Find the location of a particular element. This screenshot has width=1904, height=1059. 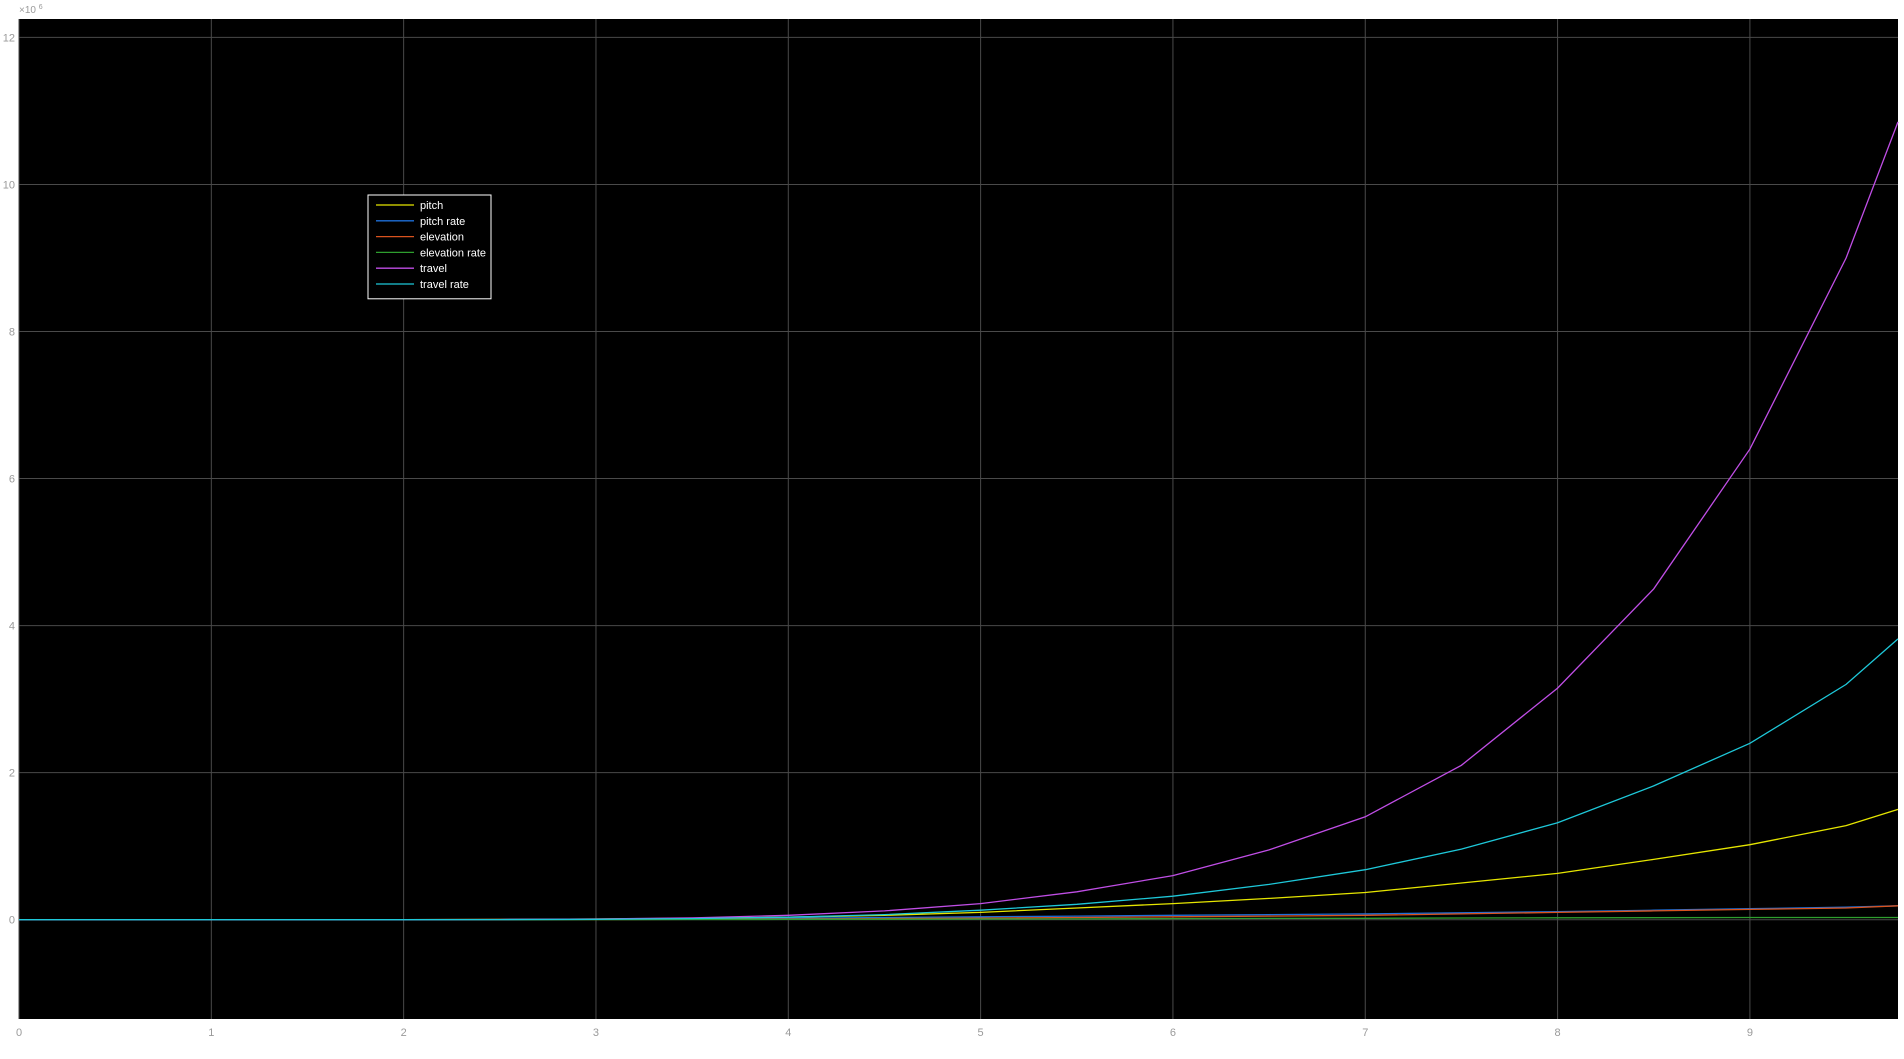

legend-label: travel is located at coordinates (433, 269).